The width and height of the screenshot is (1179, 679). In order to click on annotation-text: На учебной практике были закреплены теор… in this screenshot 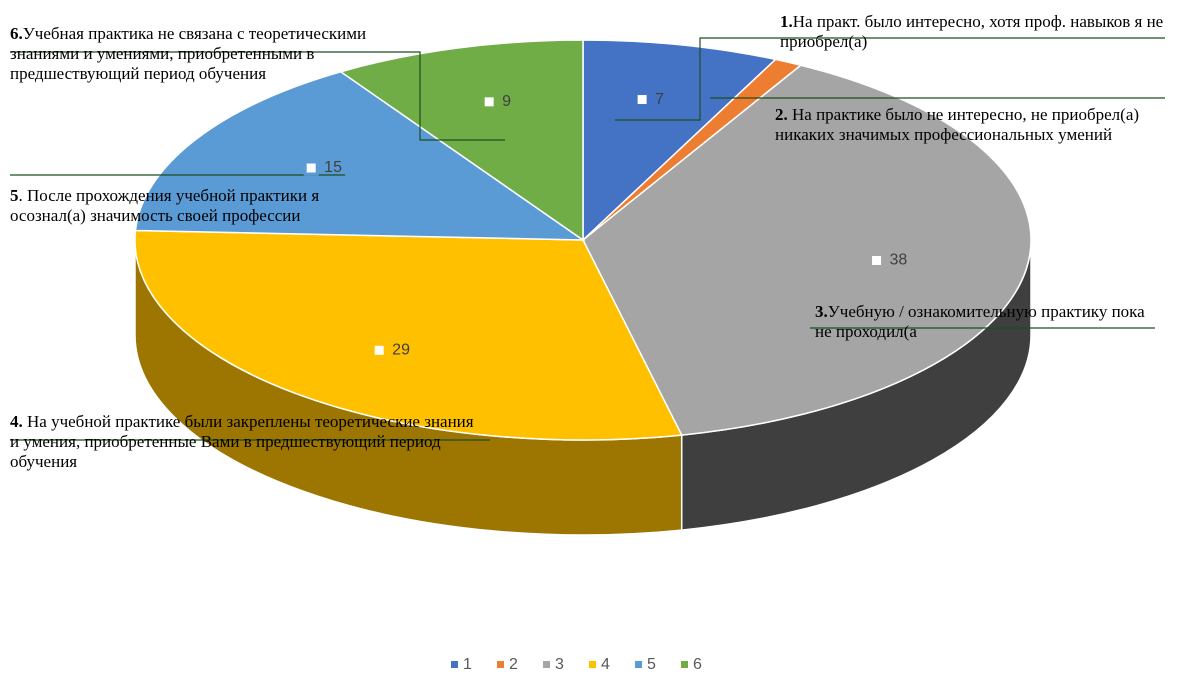, I will do `click(242, 441)`.